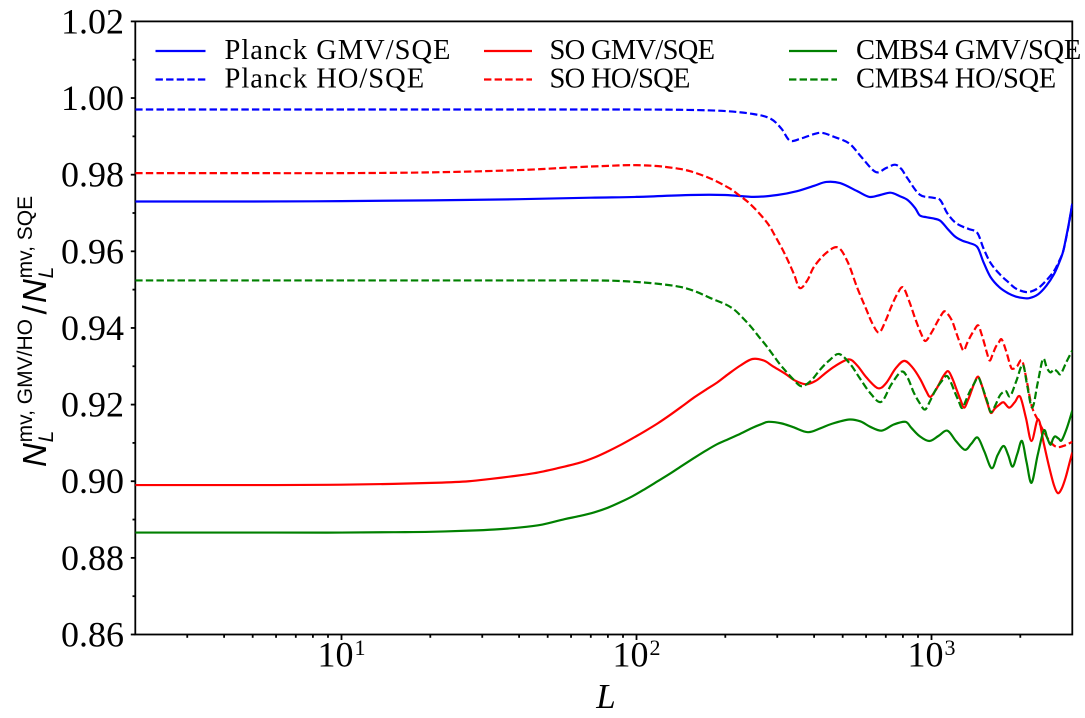  Describe the element at coordinates (92, 328) in the screenshot. I see `svg-text: 0.94` at that location.